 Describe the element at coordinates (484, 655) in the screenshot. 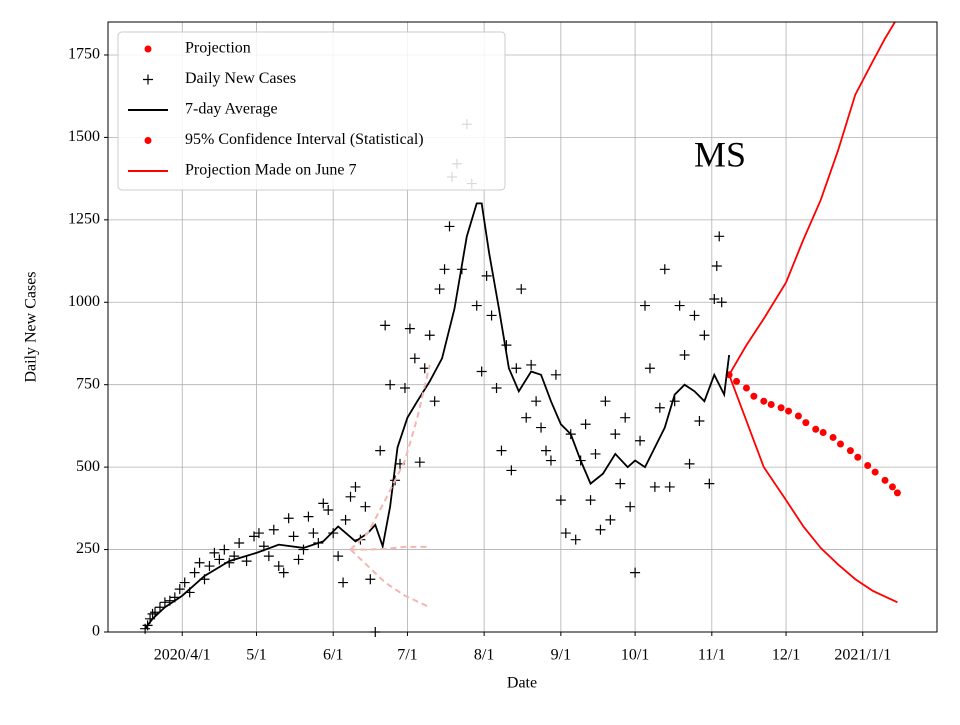

I see `x-tick-label: 8/1` at that location.